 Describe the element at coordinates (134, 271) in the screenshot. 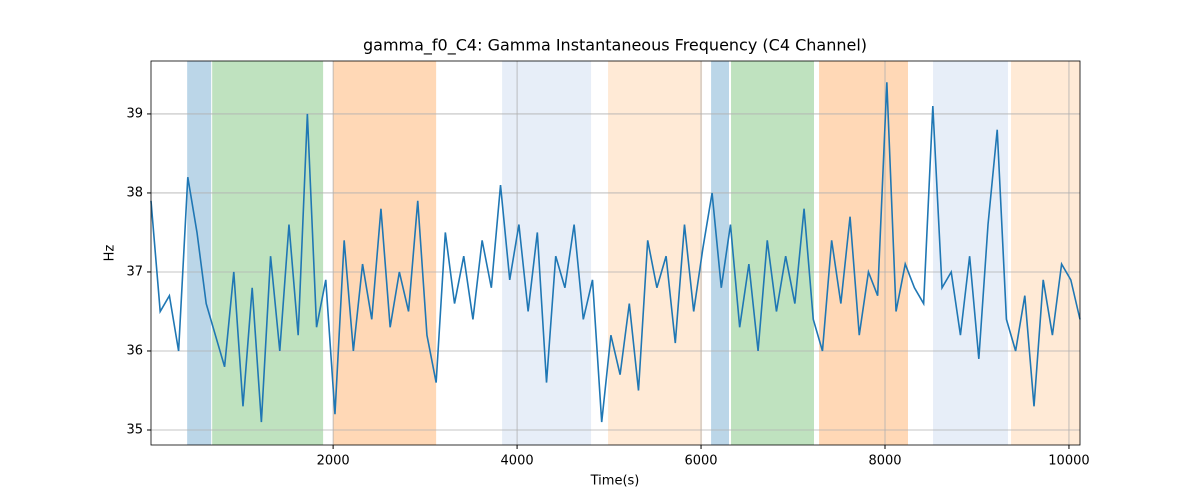

I see `y-tick-label: 37` at that location.